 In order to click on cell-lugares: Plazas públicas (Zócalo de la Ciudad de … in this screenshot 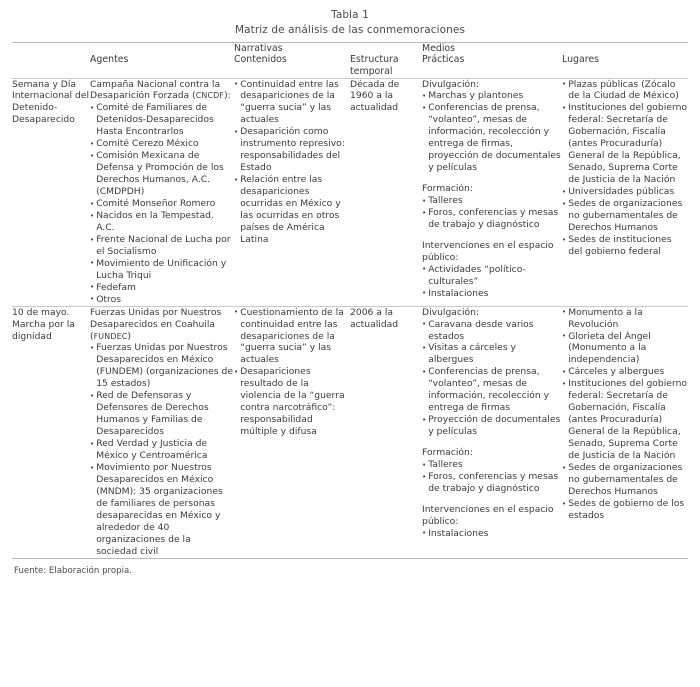, I will do `click(625, 192)`.